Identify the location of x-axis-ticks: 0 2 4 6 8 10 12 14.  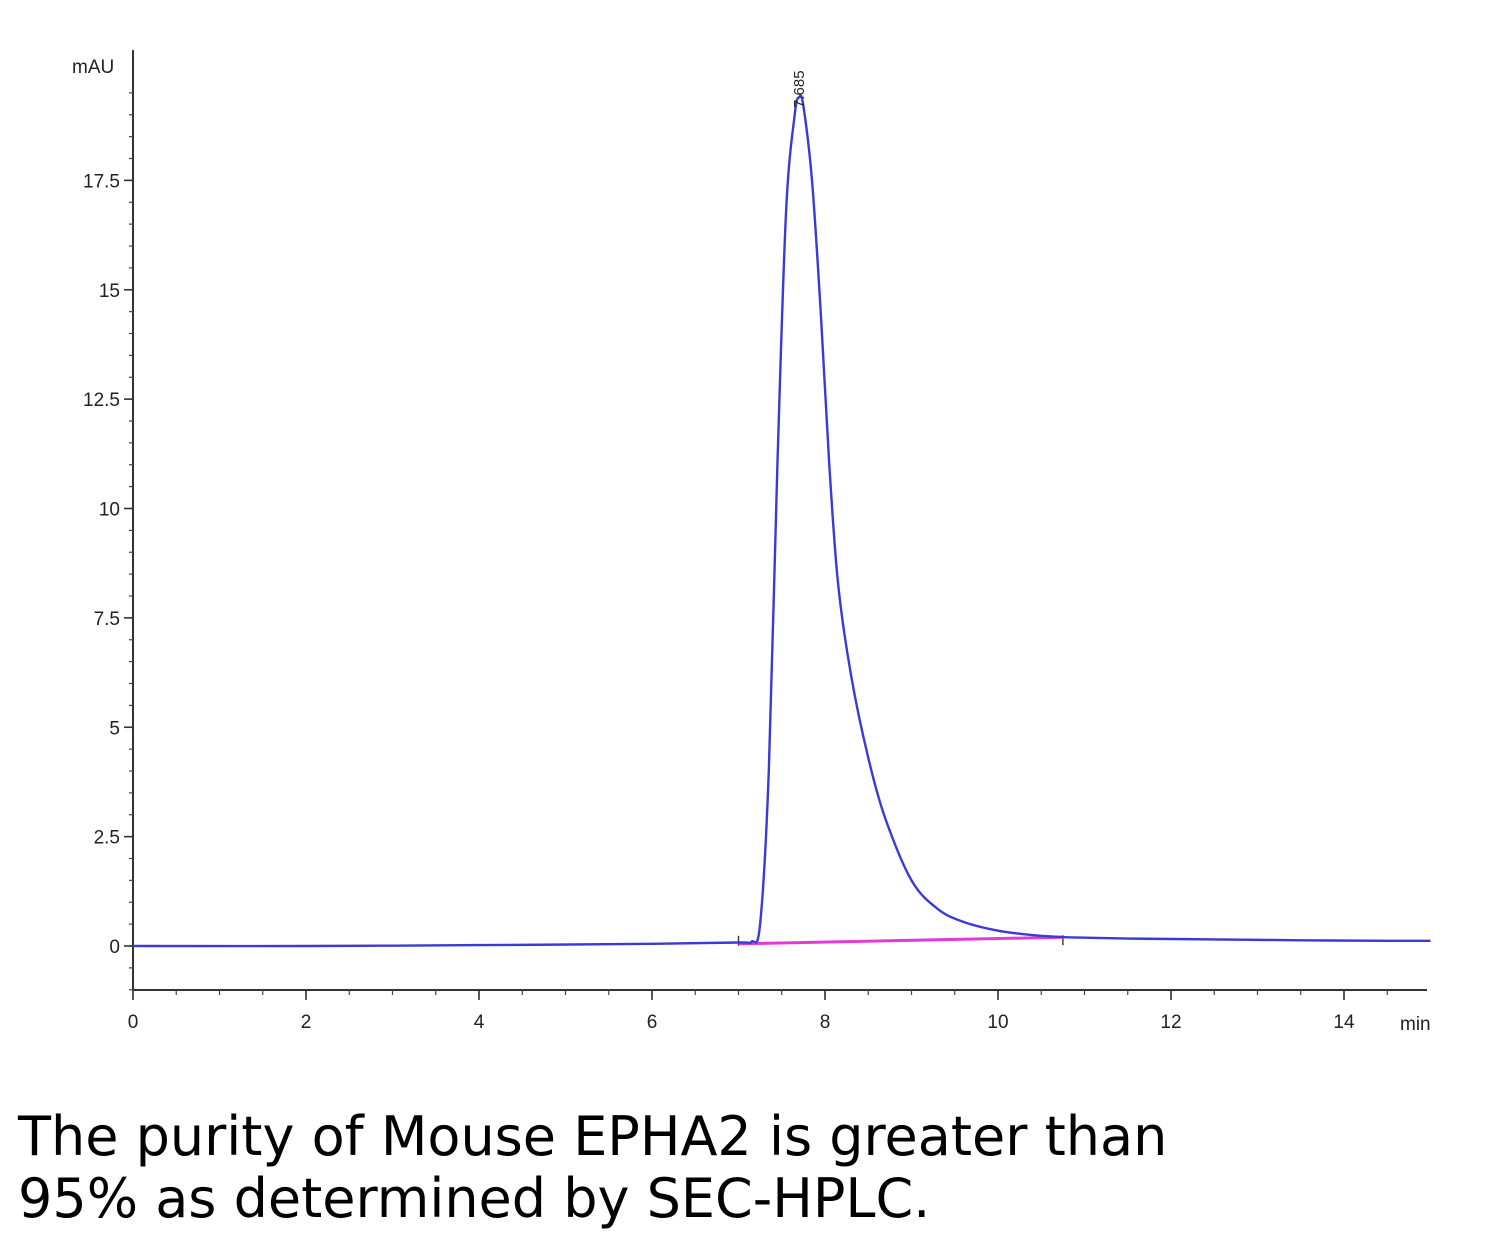
(758, 1011).